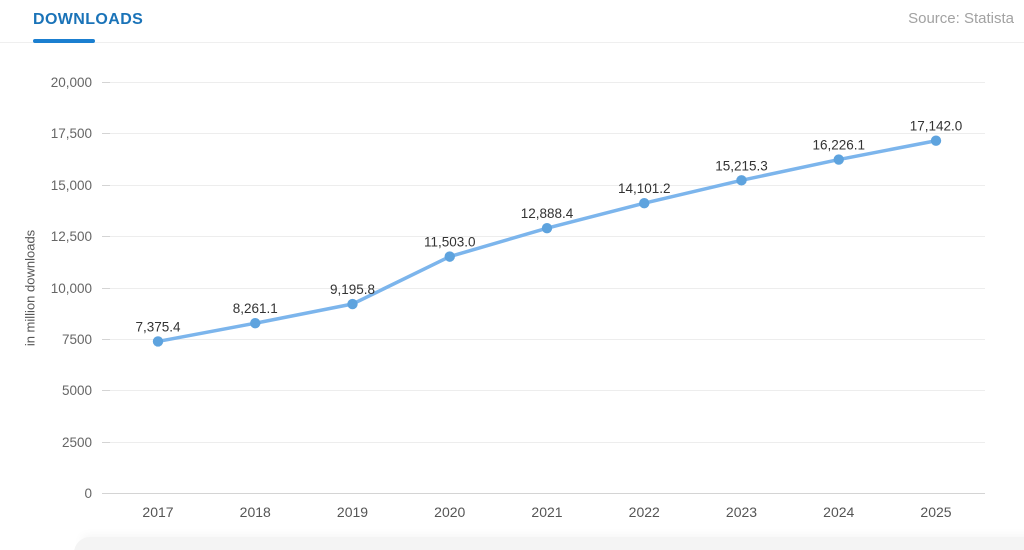  I want to click on data-label: 17,142.0, so click(936, 126).